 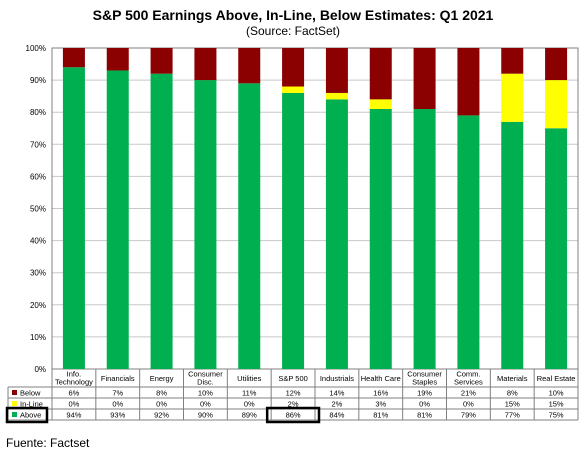 I want to click on legend-label: In-Line, so click(x=31, y=404).